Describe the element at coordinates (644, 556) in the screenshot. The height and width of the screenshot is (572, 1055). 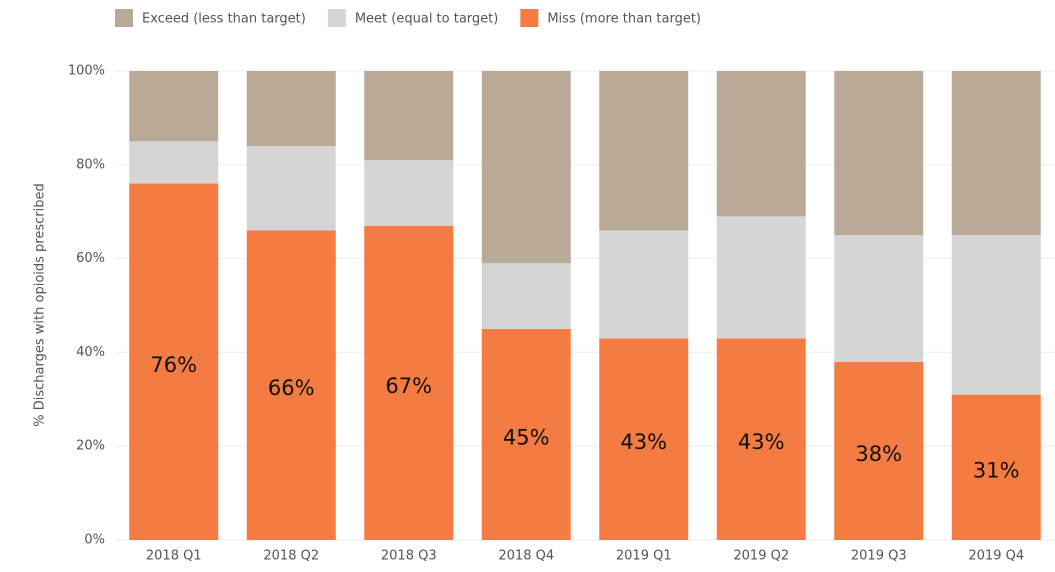
I see `x-tick-label: 2019 Q1` at that location.